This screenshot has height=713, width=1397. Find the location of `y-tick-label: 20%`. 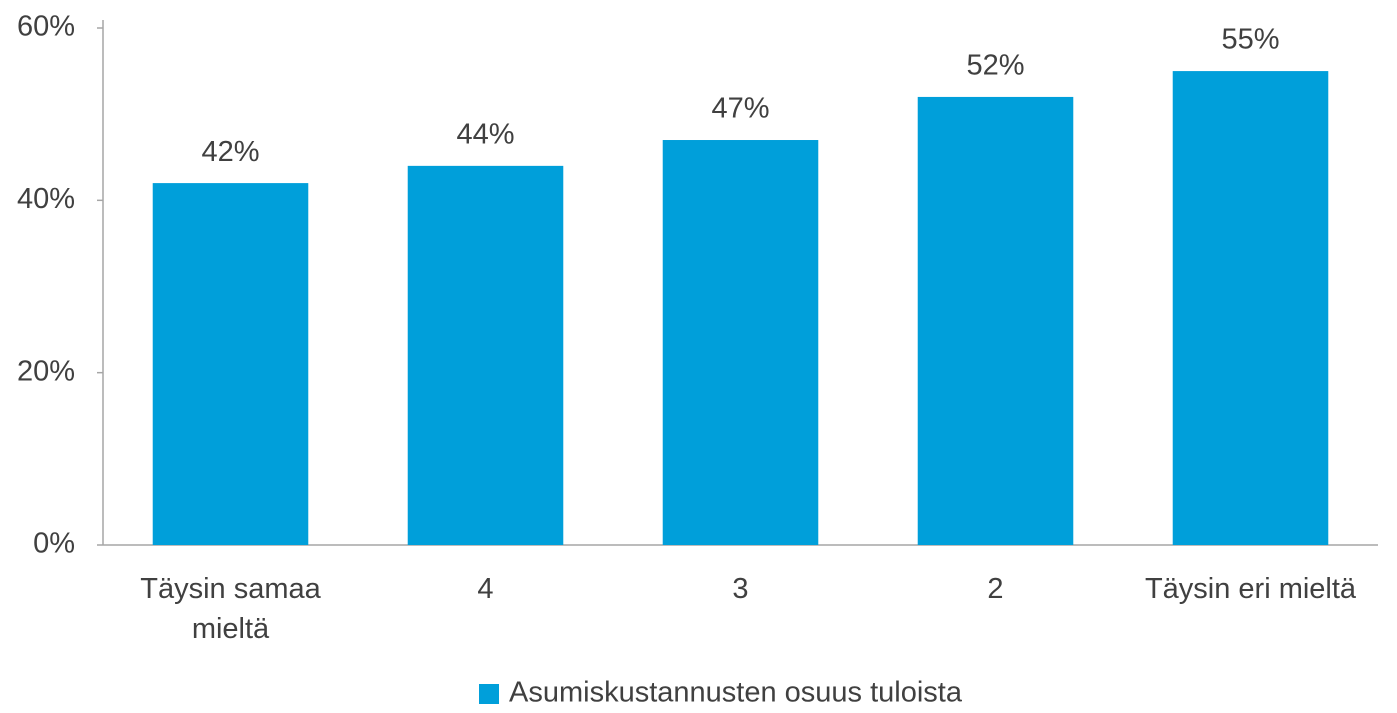

y-tick-label: 20% is located at coordinates (46, 371).